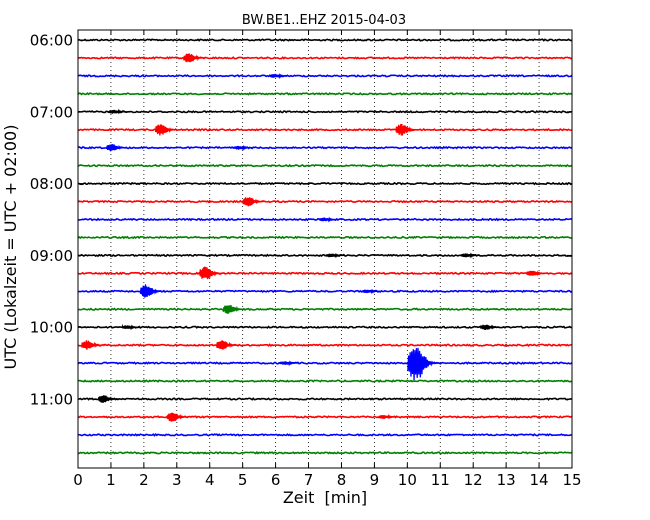 This screenshot has width=650, height=520. I want to click on x-tick-label: 13, so click(506, 480).